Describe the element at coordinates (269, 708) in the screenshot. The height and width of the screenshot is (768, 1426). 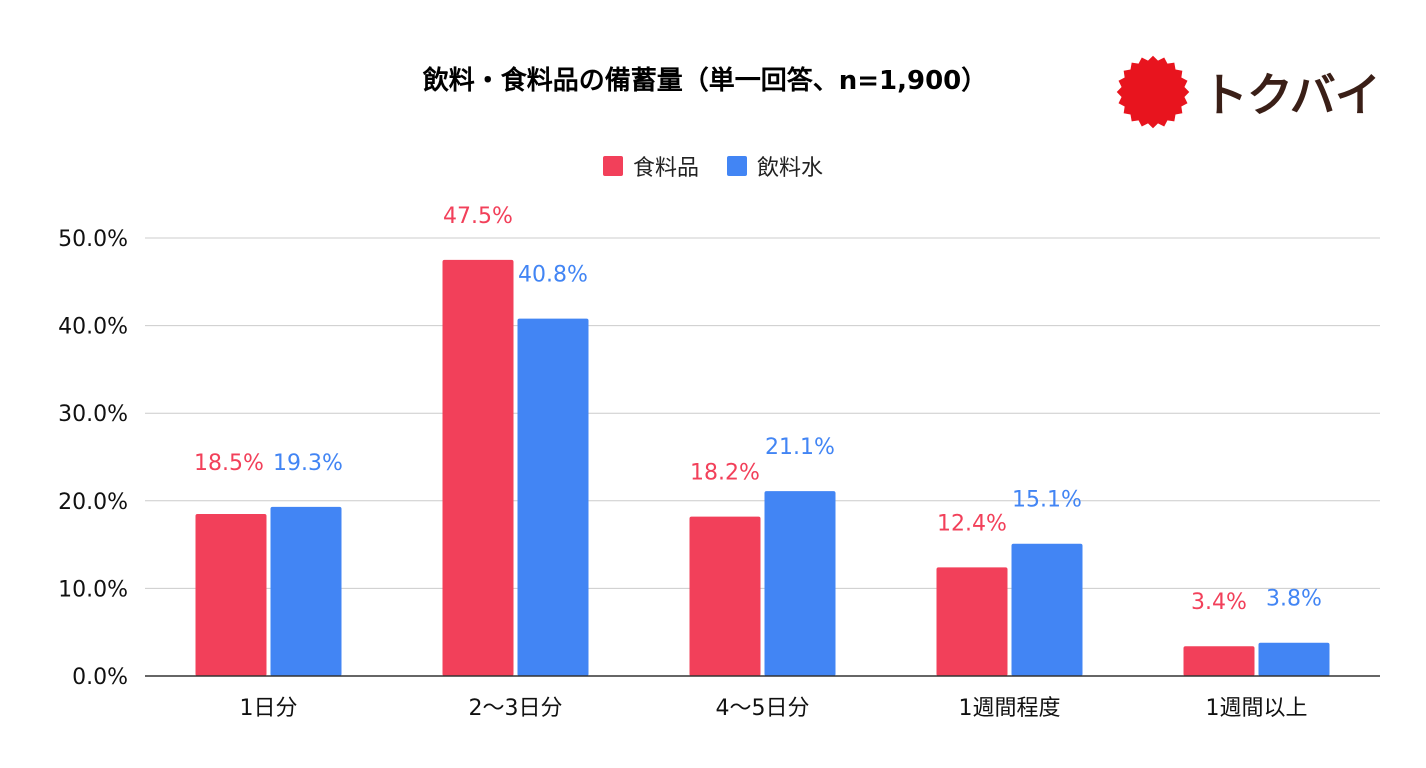
I see `x-tick-label: 1日分` at that location.